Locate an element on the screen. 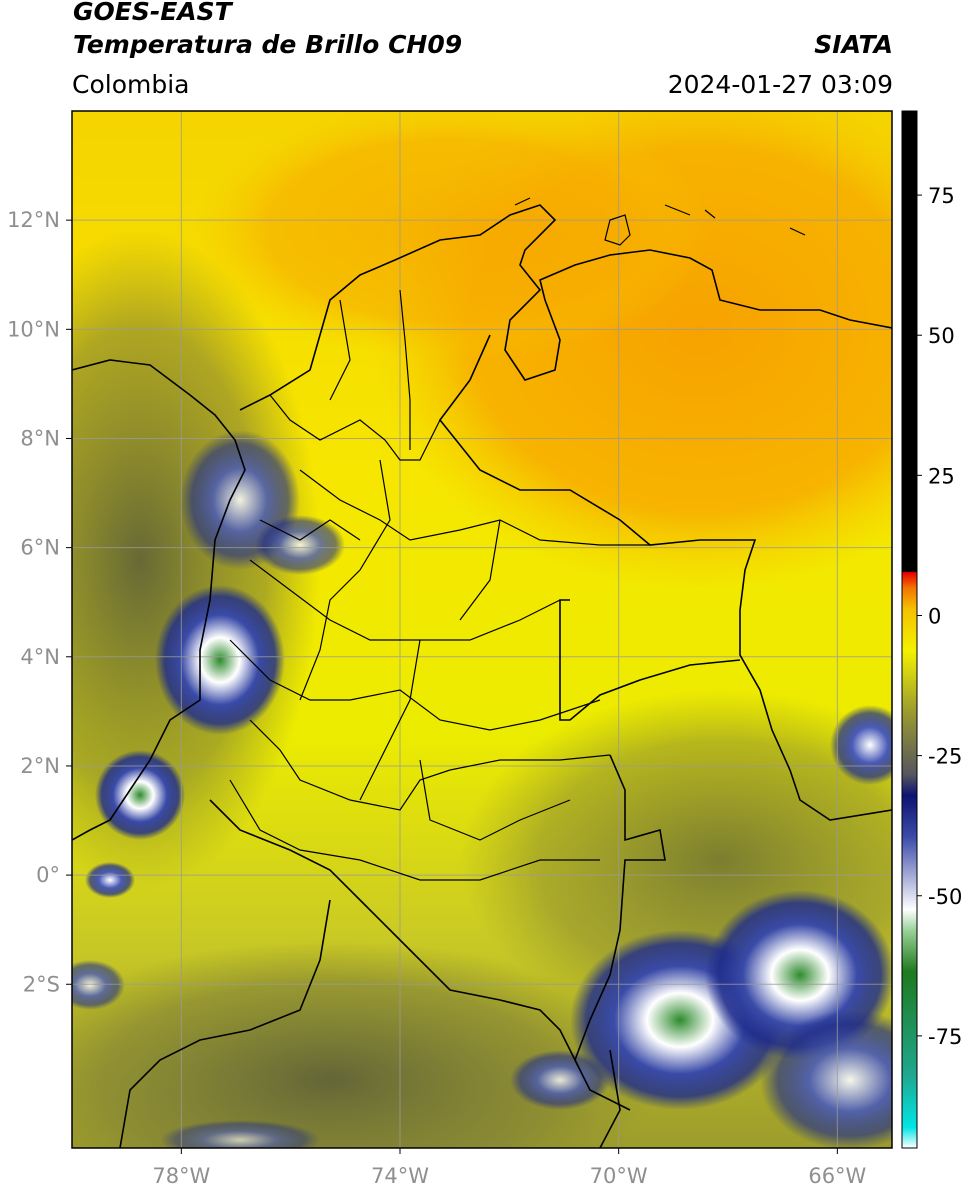 Image resolution: width=966 pixels, height=1190 pixels. datetime-label: 2024-01-27 03:09 is located at coordinates (780, 84).